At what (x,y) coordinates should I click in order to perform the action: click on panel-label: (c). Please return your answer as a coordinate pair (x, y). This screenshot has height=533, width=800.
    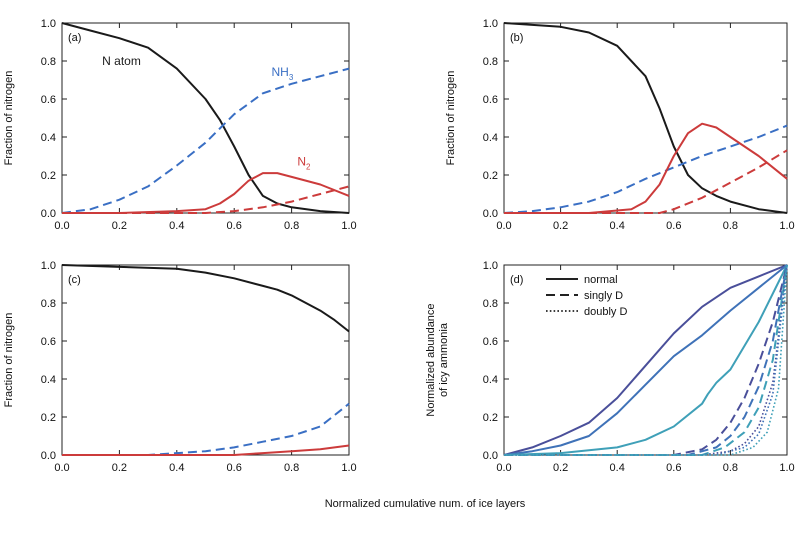
    Looking at the image, I should click on (74, 280).